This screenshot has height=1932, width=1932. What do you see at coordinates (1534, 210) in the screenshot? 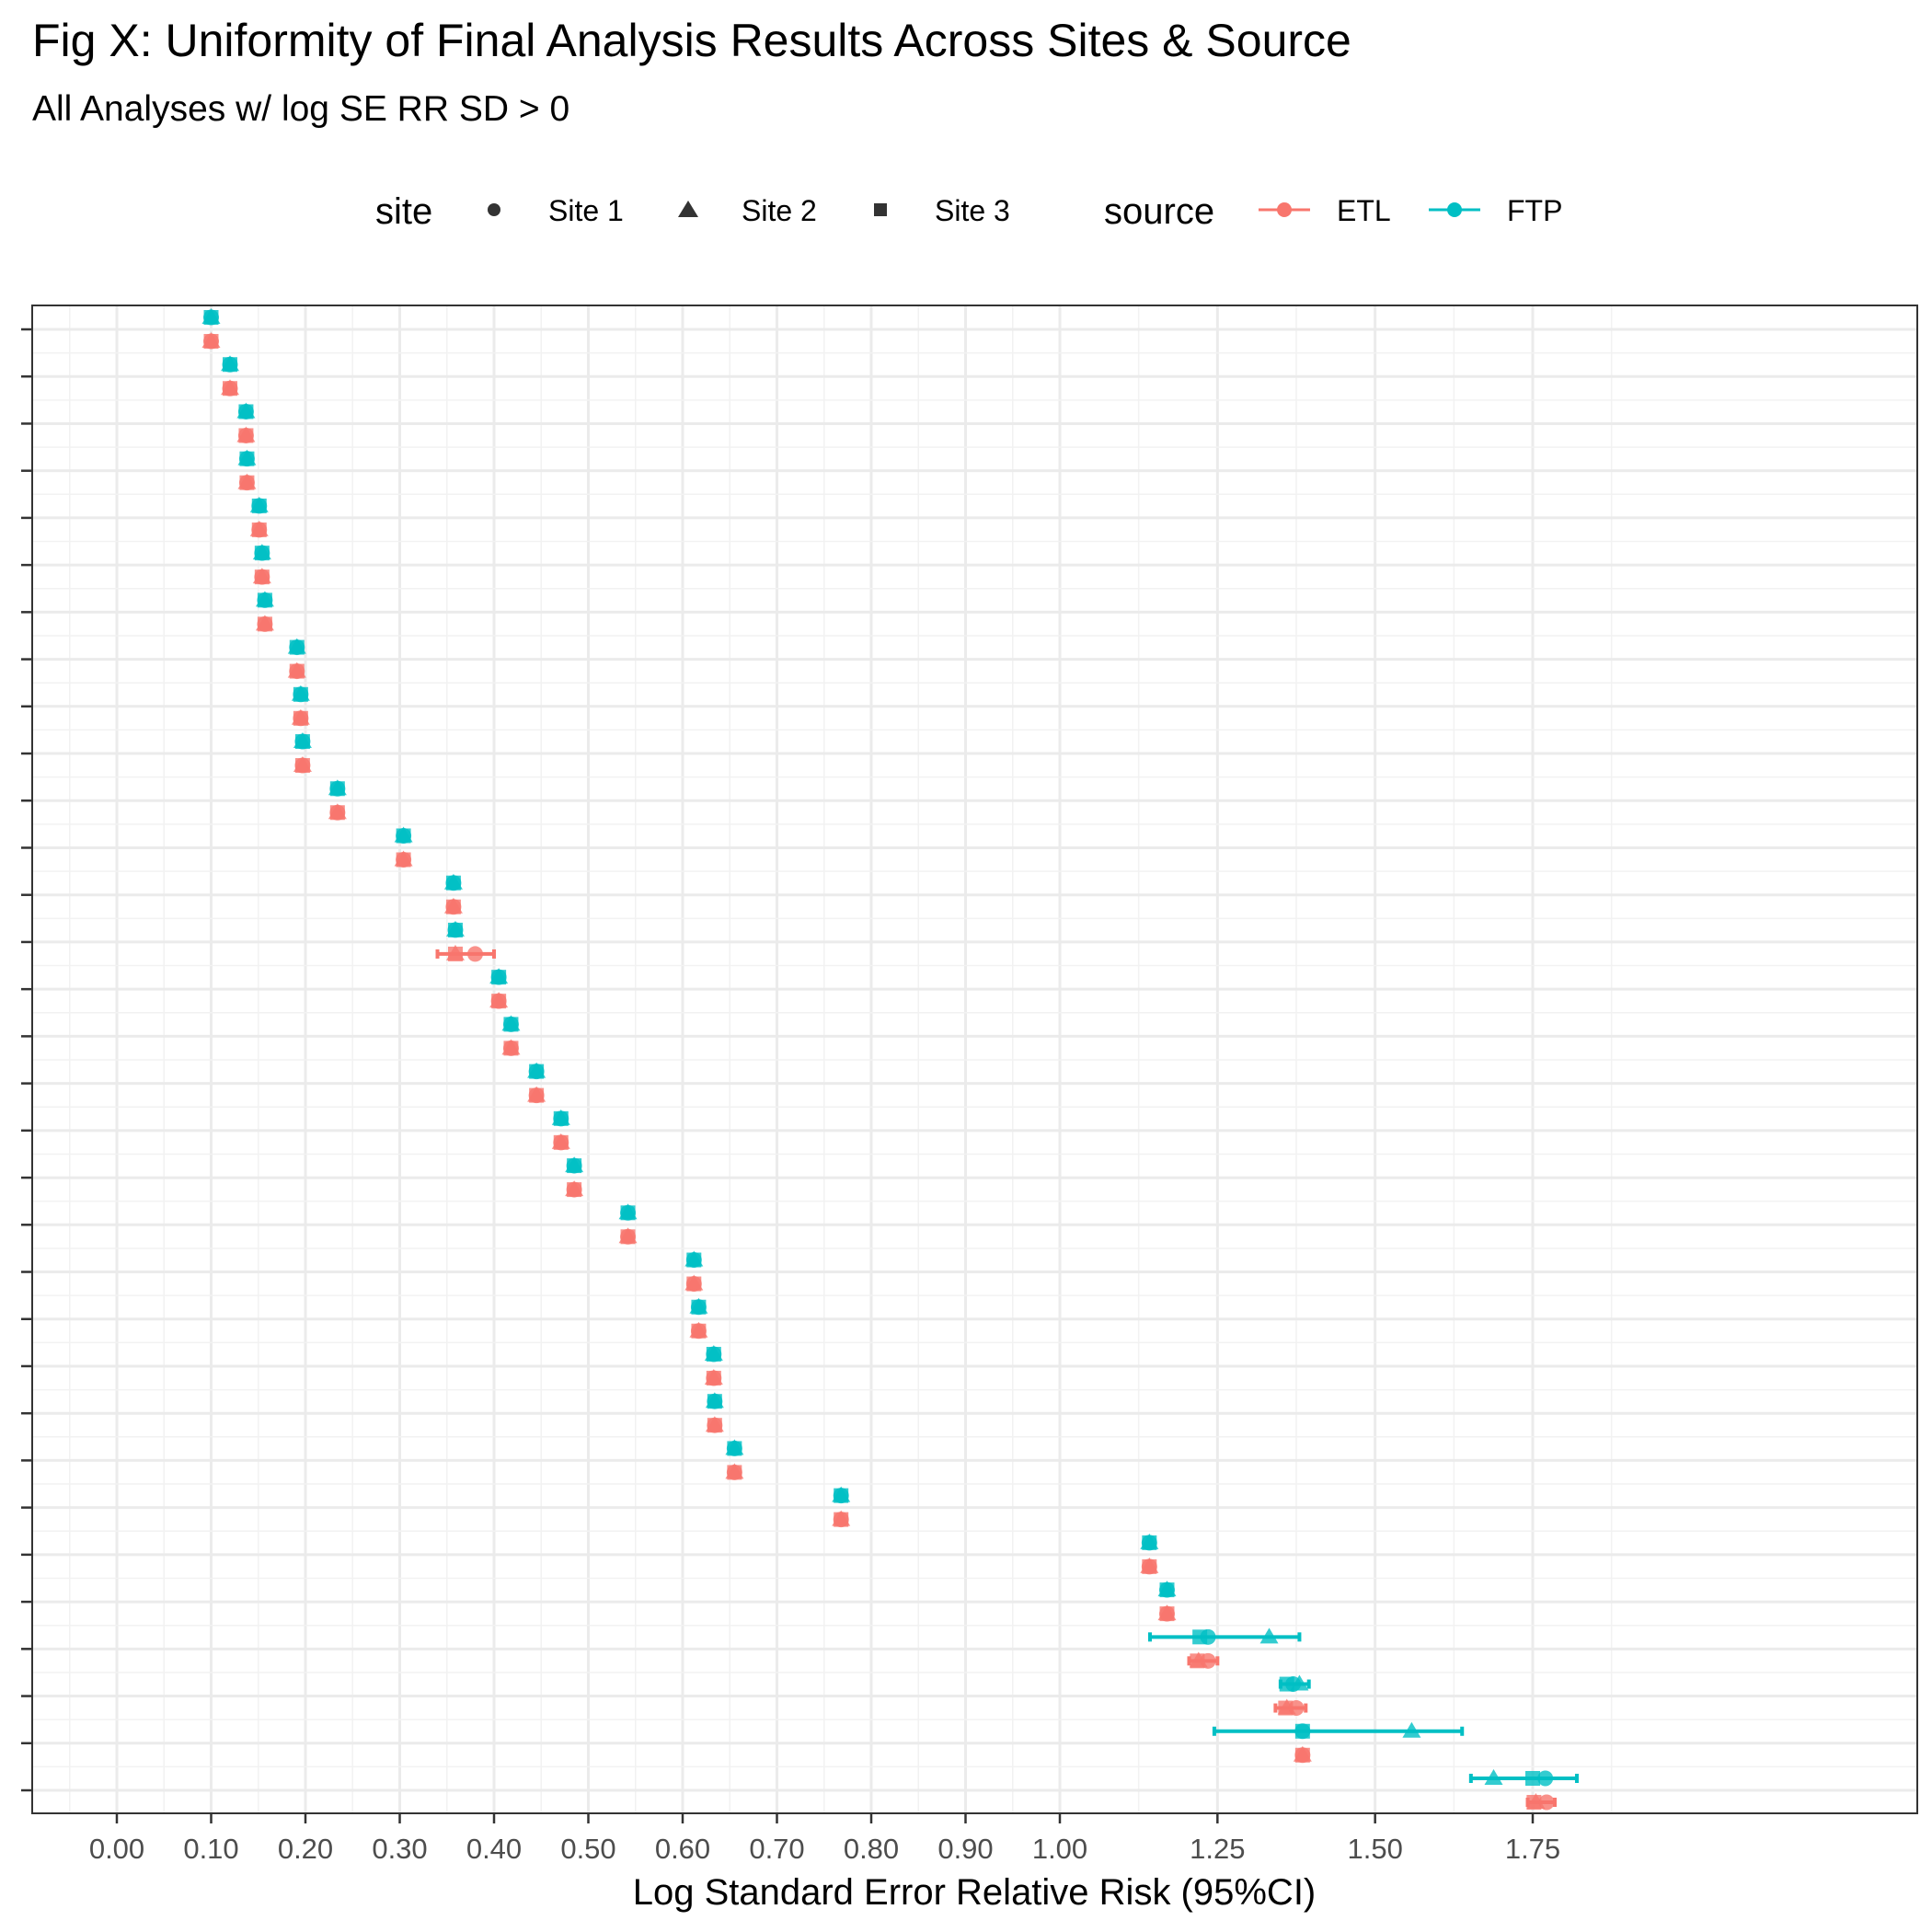
I see `legend-ftp-label: FTP` at bounding box center [1534, 210].